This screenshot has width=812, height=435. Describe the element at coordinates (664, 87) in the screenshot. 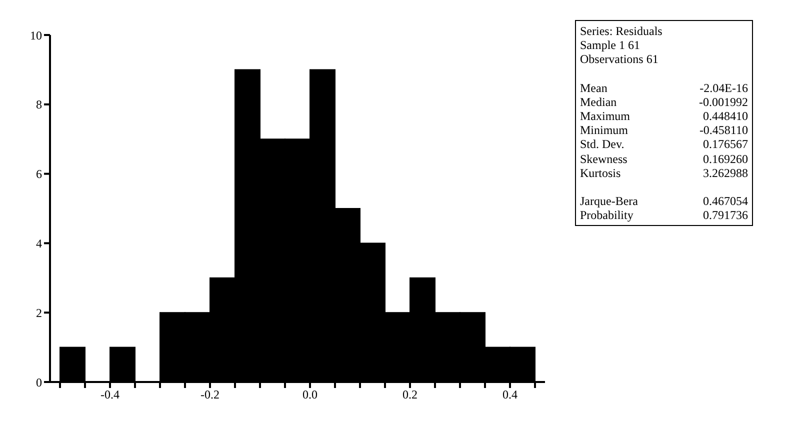

I see `text: Mean -2.04E-16` at that location.